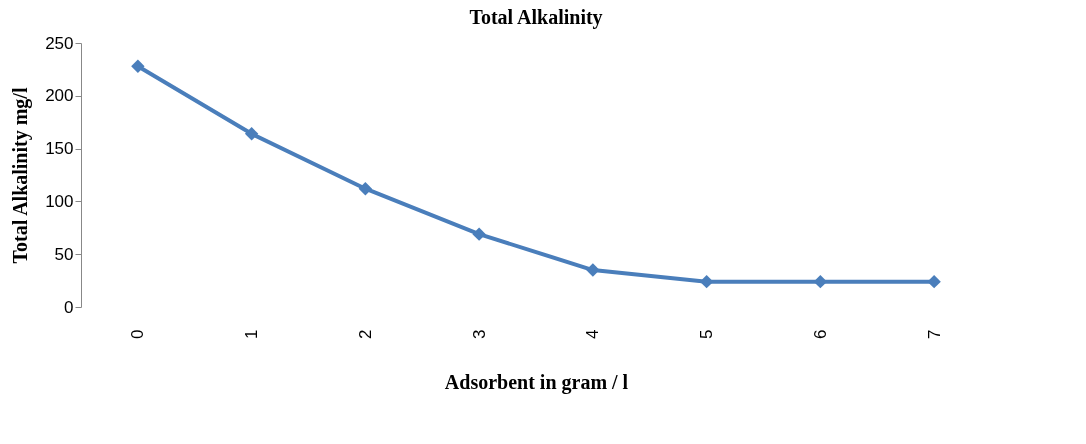 The image size is (1086, 444). What do you see at coordinates (536, 17) in the screenshot?
I see `chart-title: Total Alkalinity` at bounding box center [536, 17].